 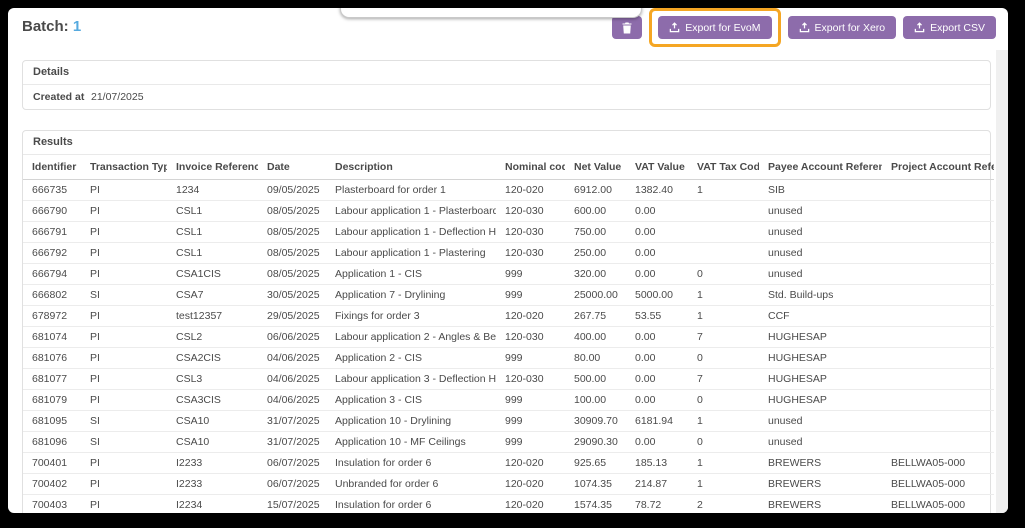 What do you see at coordinates (723, 503) in the screenshot?
I see `cell: 2` at bounding box center [723, 503].